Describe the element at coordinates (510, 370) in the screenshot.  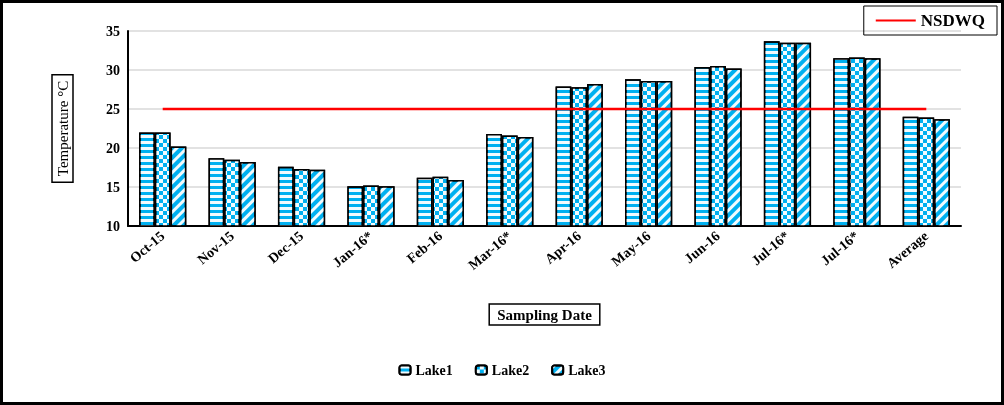
I see `legend-label: Lake2` at that location.